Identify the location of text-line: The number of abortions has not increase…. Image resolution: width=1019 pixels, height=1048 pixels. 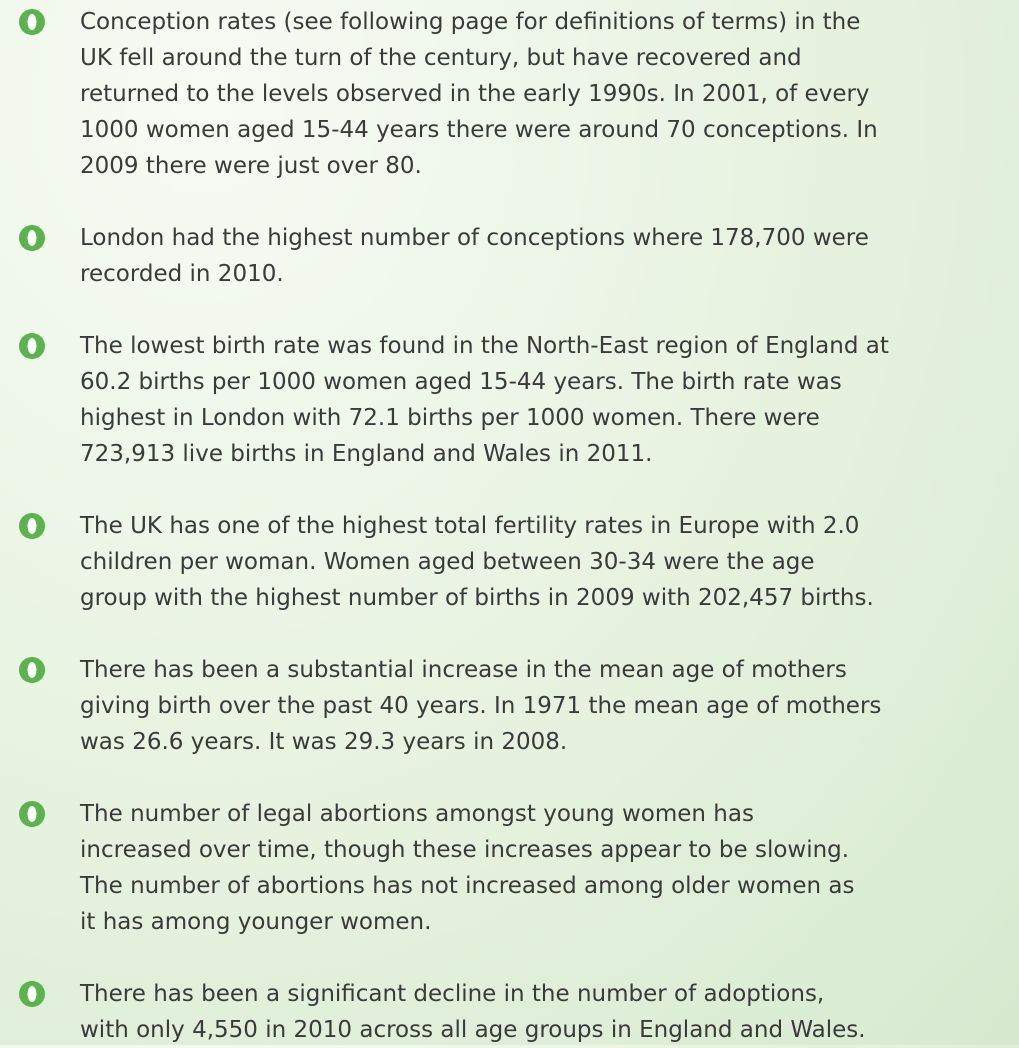
(467, 886).